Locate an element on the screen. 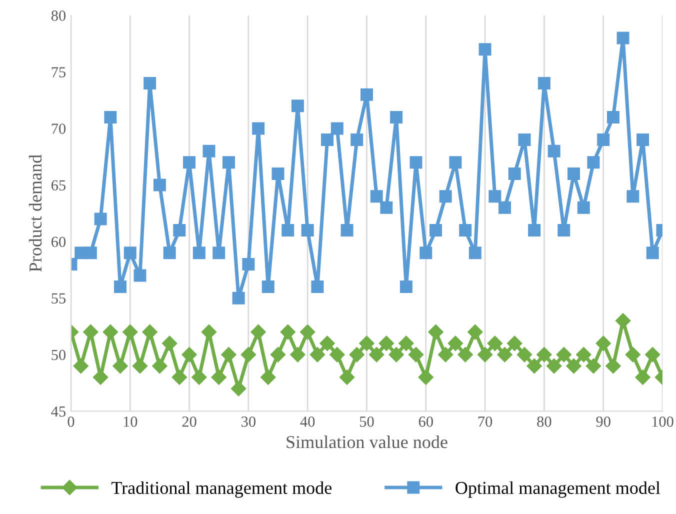  y-tick-label: 45 is located at coordinates (58, 411).